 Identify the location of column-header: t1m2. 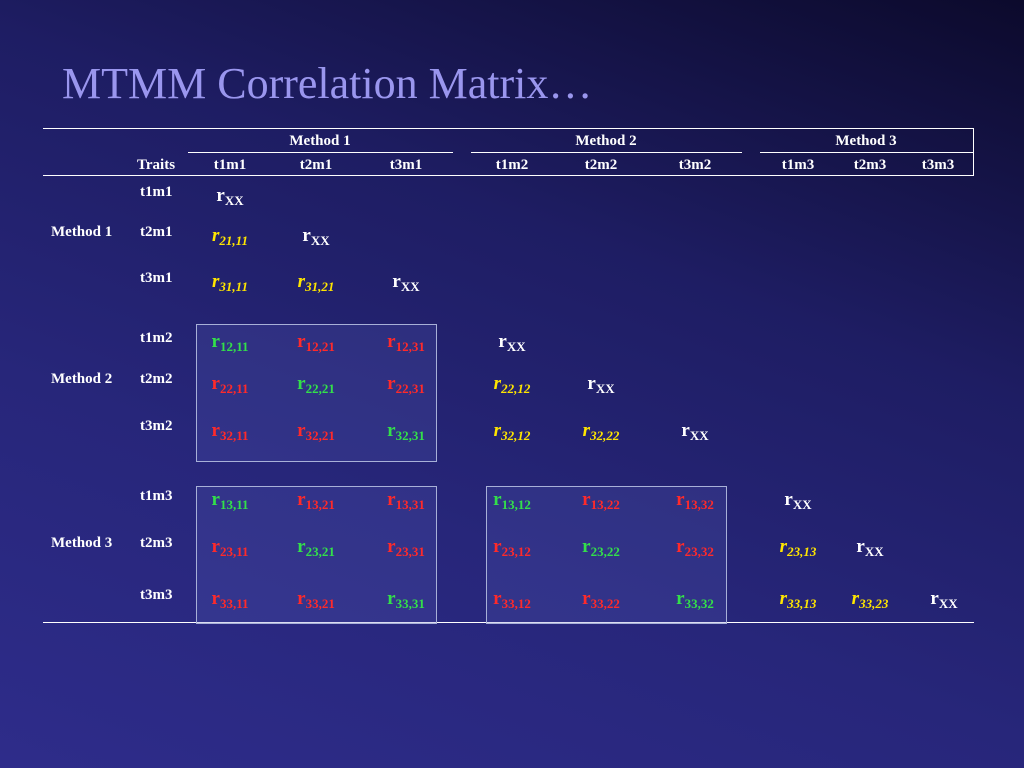
(512, 165).